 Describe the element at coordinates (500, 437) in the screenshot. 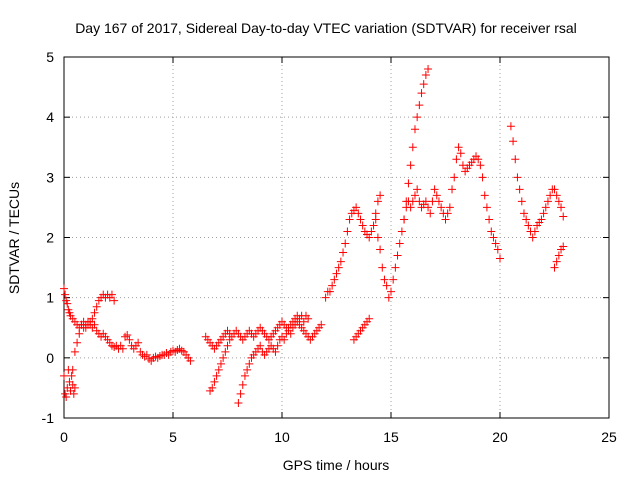

I see `x-tick-label: 20` at that location.